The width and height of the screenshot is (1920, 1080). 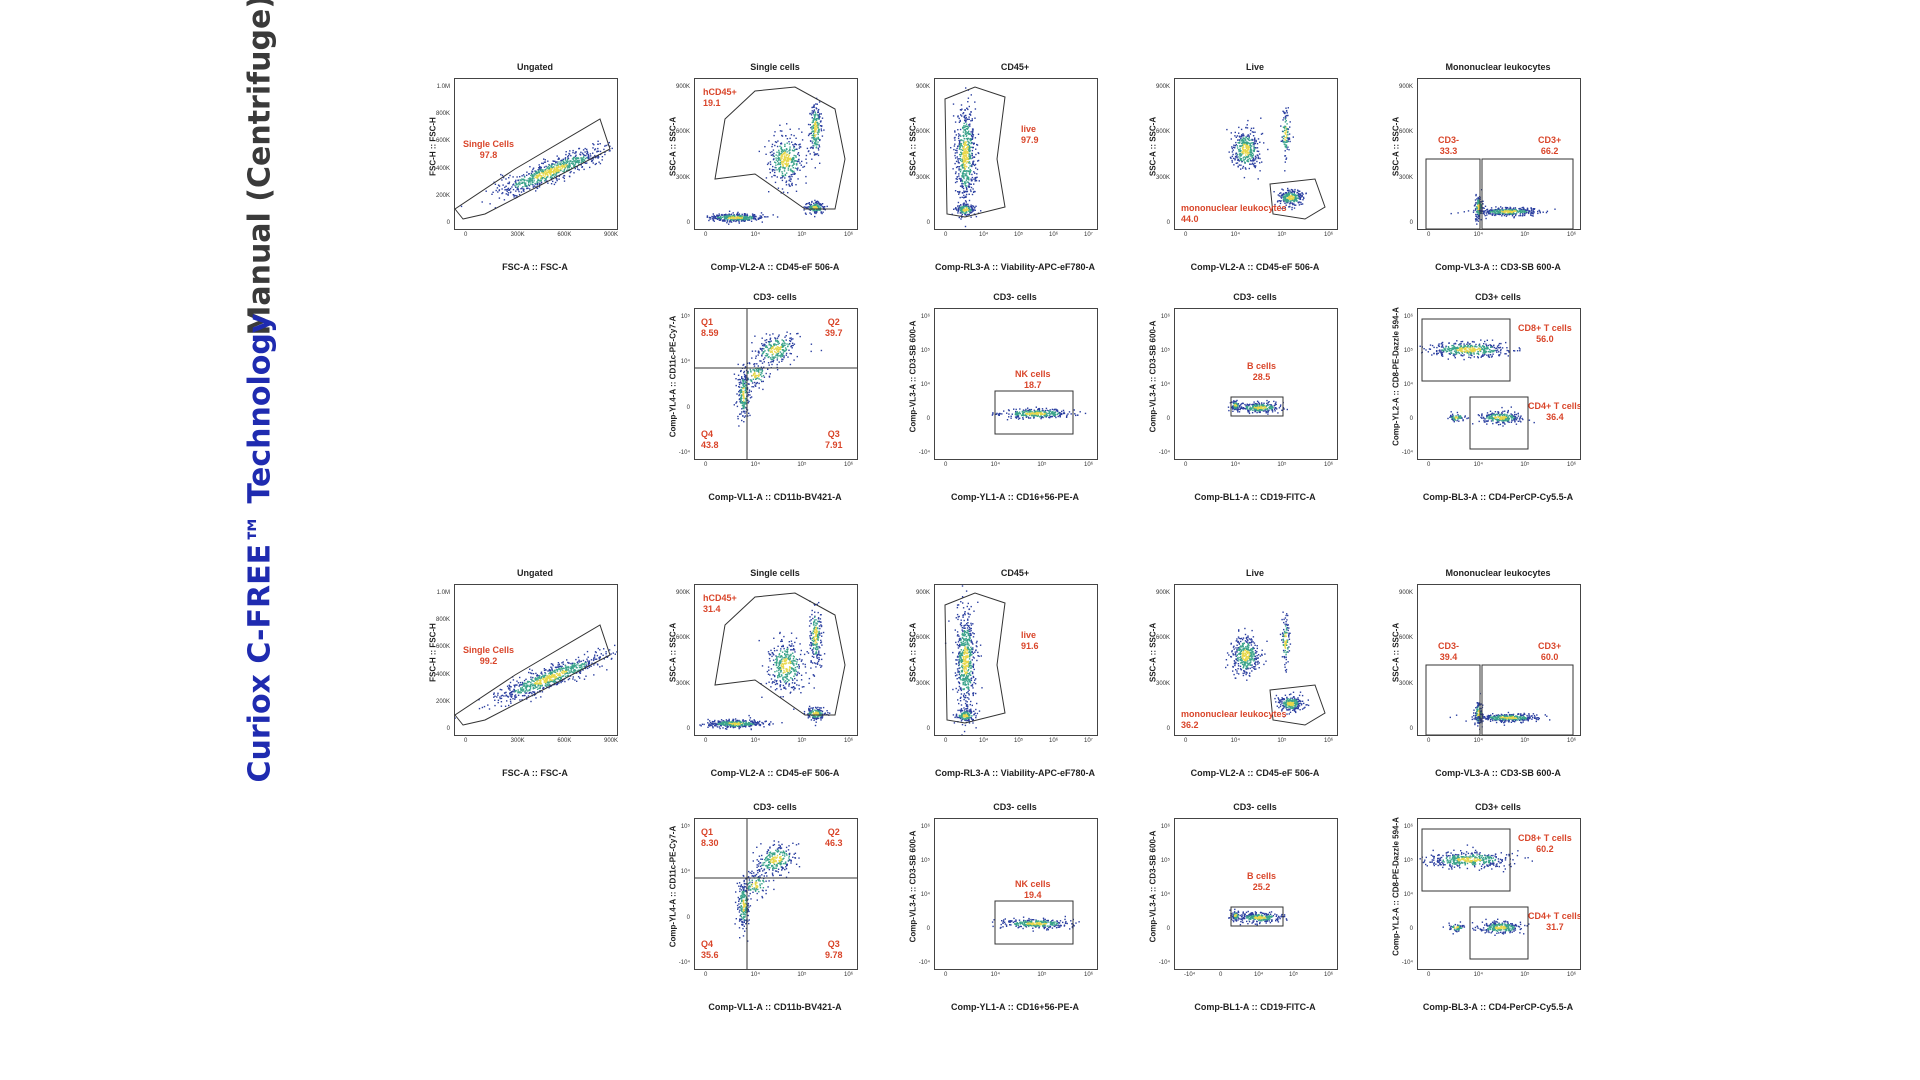 I want to click on gate-polygon, so click(x=975, y=152).